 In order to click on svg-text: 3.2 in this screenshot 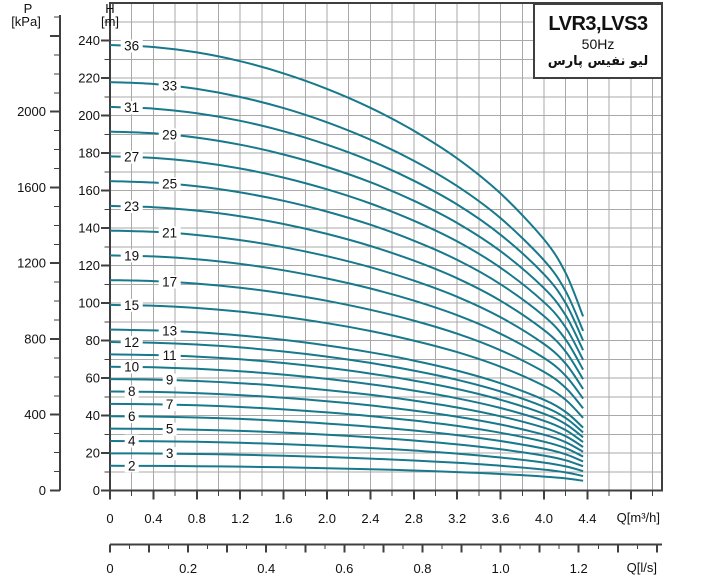, I will do `click(457, 518)`.